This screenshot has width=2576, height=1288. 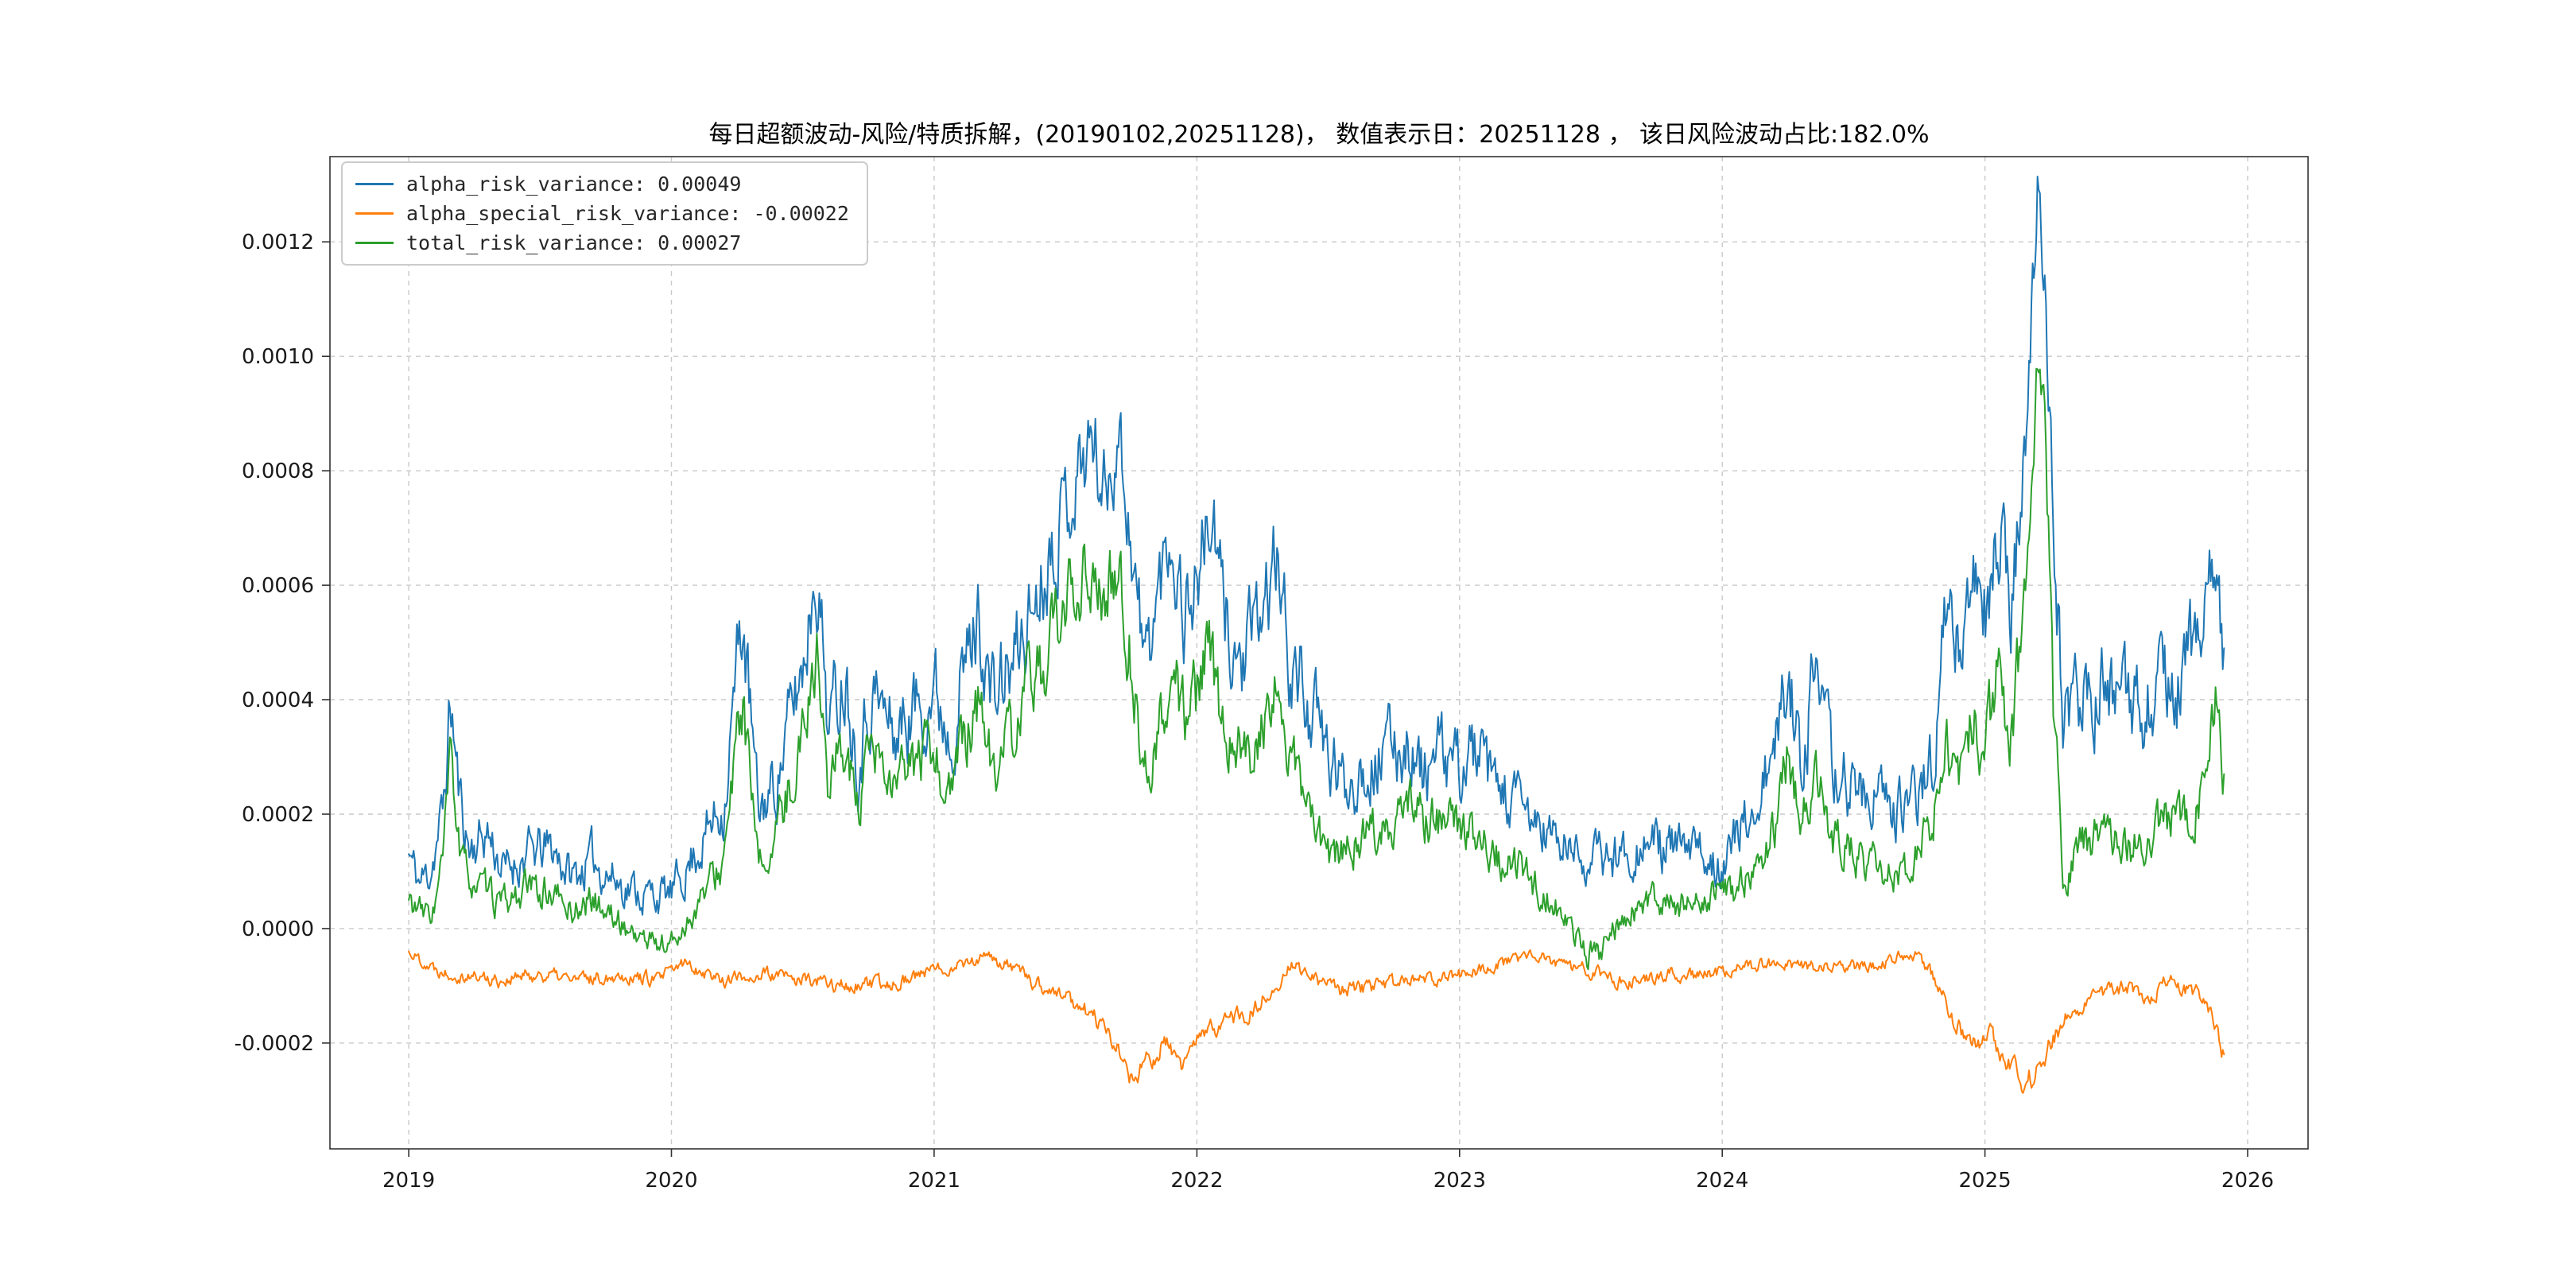 I want to click on legend-item-total_risk_variance: total_risk_variance: 0.00027, so click(x=602, y=242).